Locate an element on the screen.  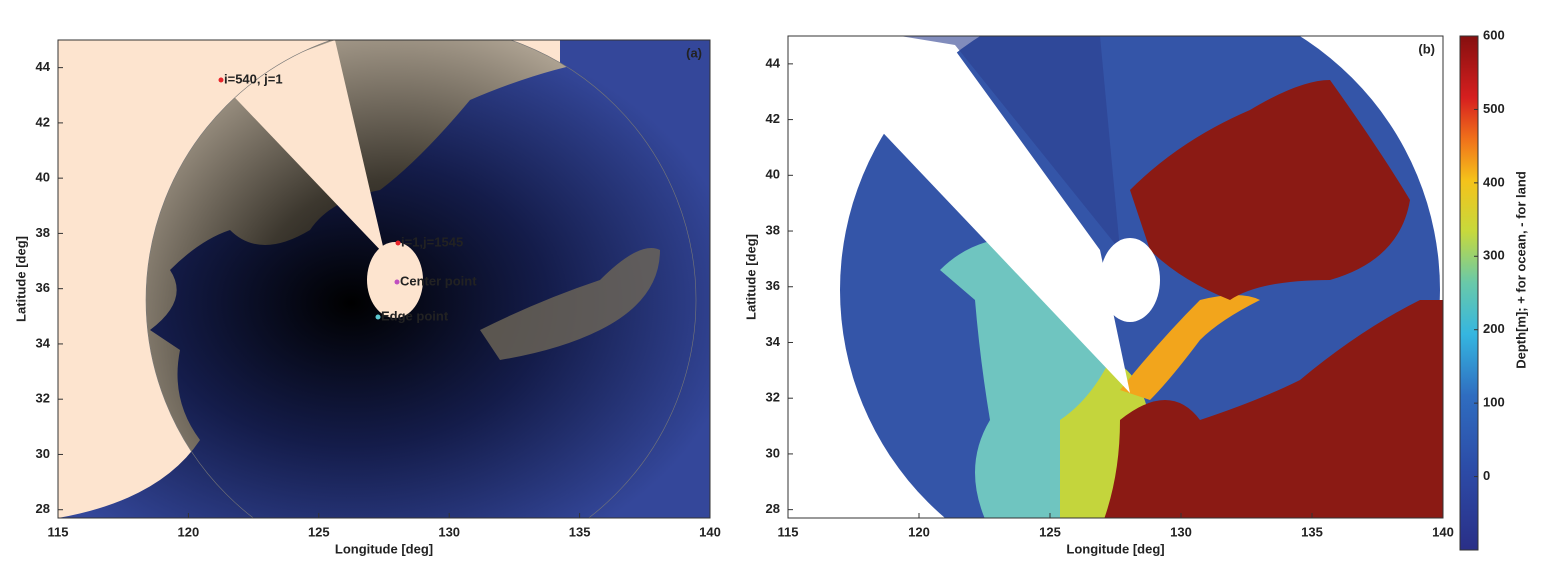
annotation: i=1,j=1545 is located at coordinates (432, 241).